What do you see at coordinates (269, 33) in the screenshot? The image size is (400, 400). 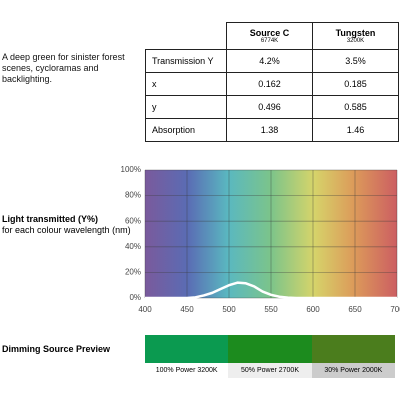 I see `header-name: Source C` at bounding box center [269, 33].